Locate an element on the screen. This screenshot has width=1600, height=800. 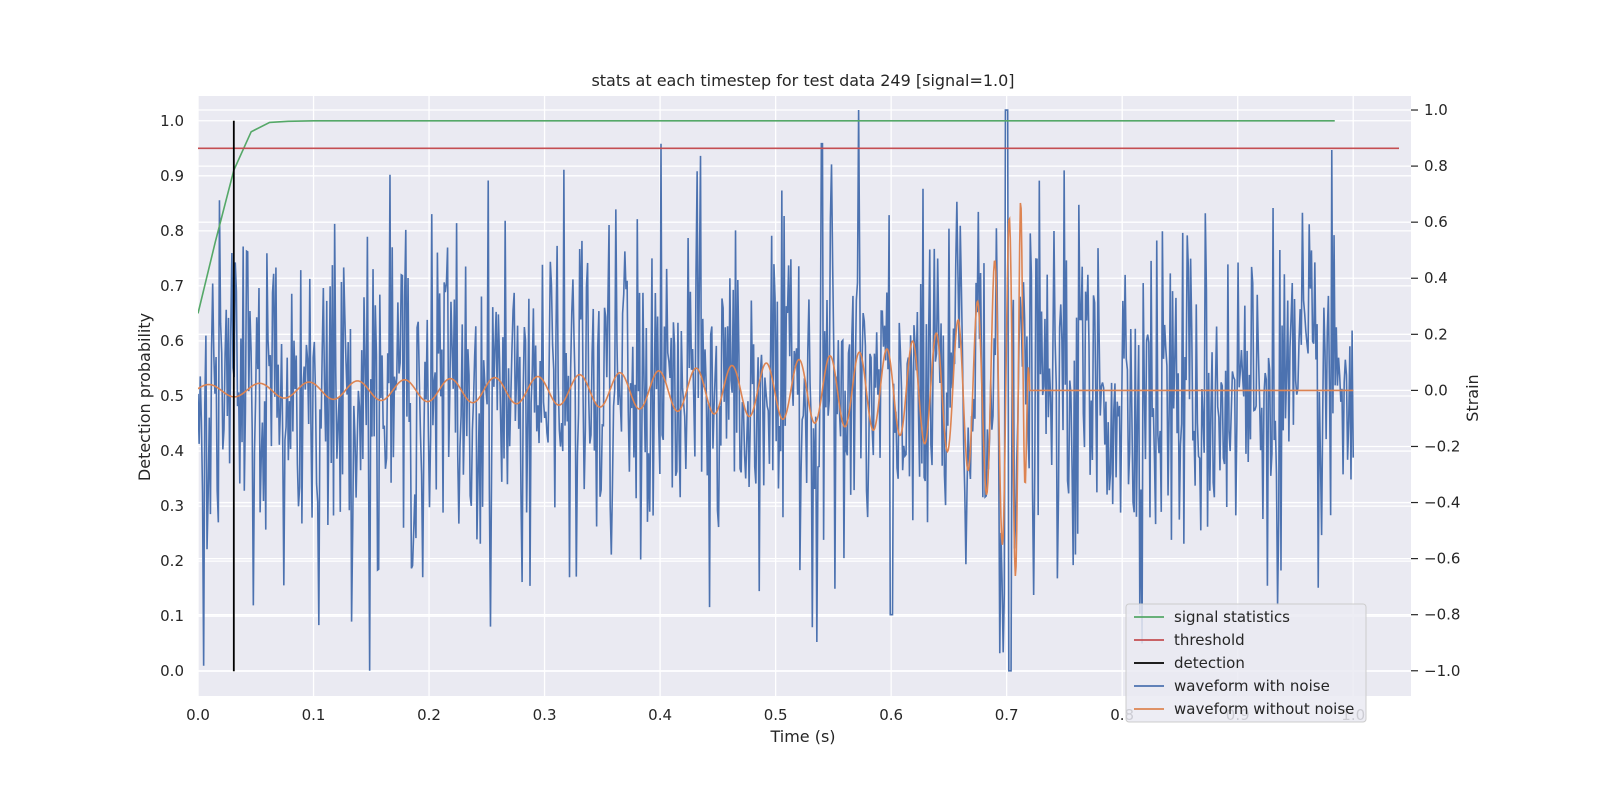
x-axis-ticks: 0.00.10.20.30.40.50.60.70.80.91.0 is located at coordinates (775, 715).